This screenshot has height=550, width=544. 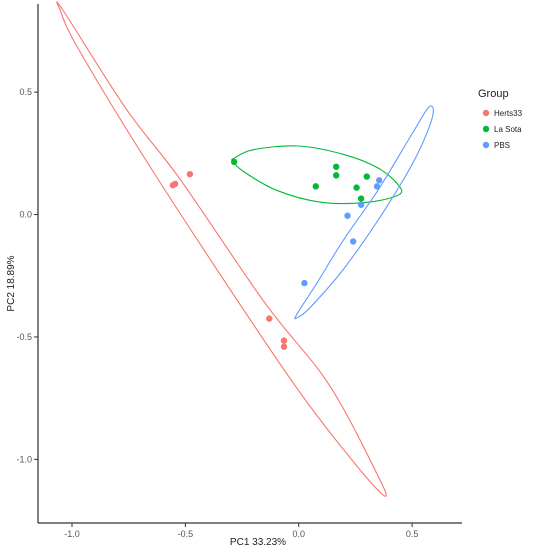 I want to click on x-tick-label: 0.0, so click(x=298, y=534).